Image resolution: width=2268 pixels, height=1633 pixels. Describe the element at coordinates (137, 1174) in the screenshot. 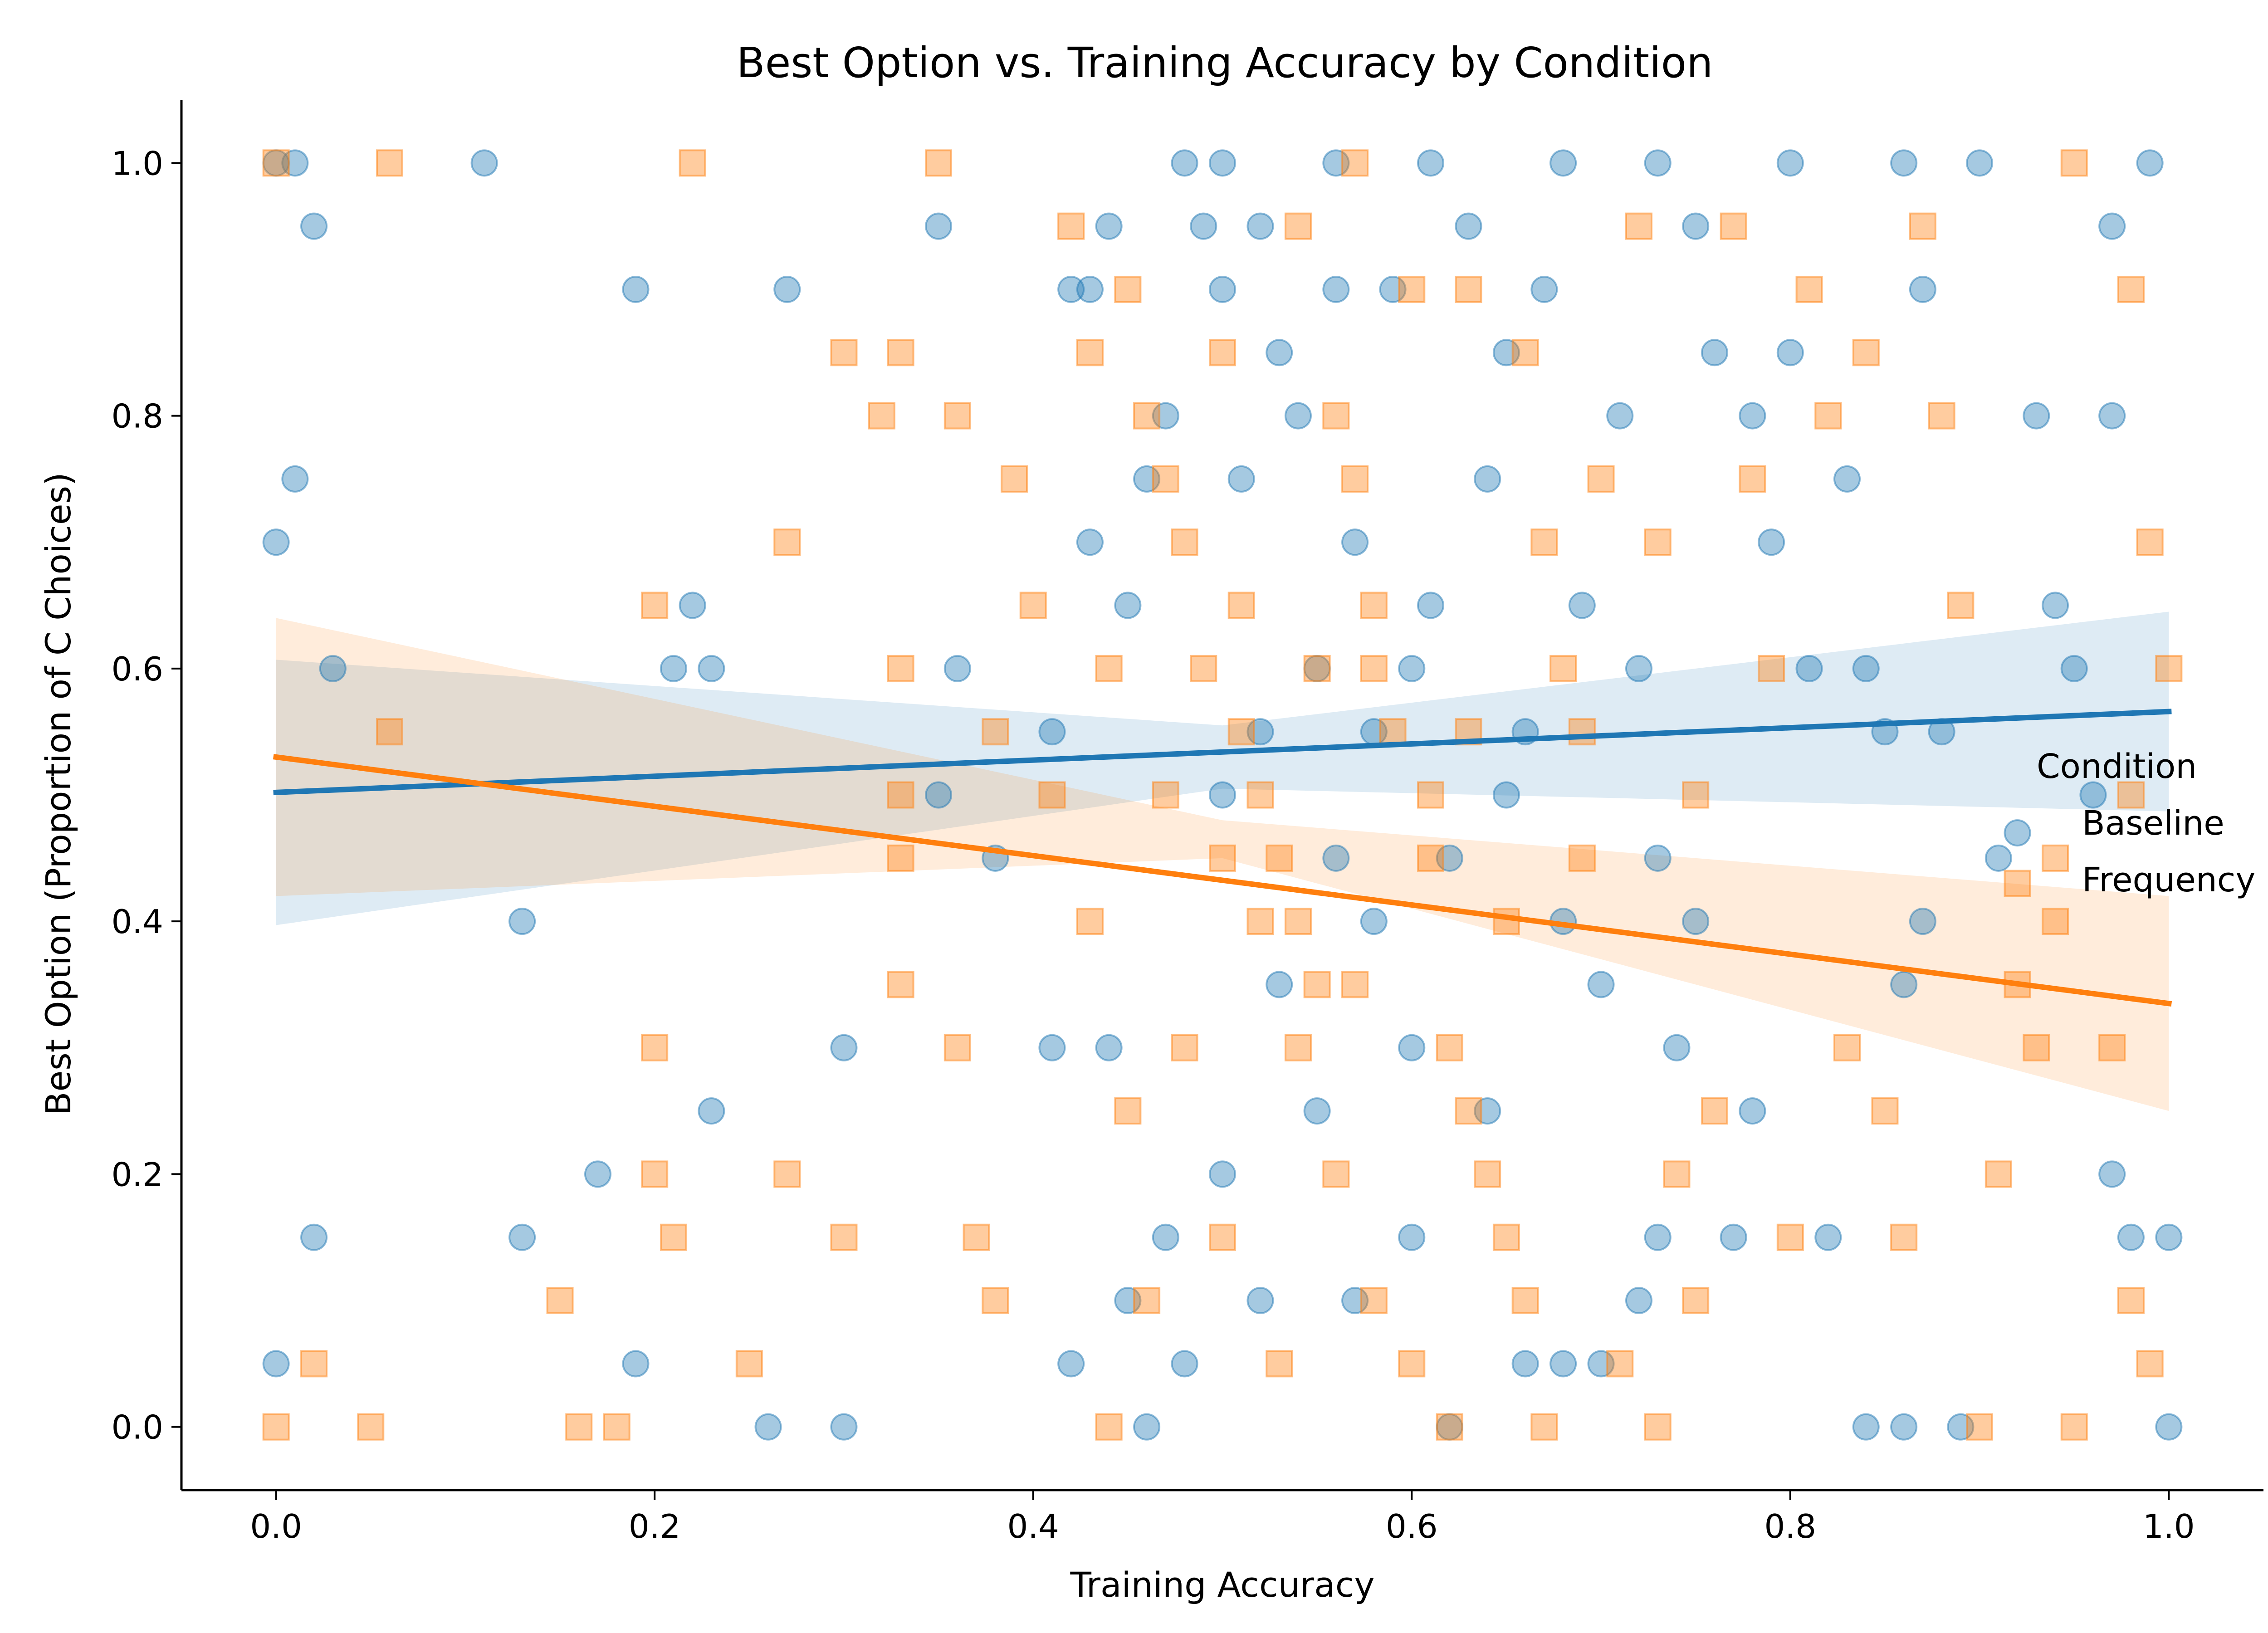

I see `y-tick-label: 0.2` at that location.